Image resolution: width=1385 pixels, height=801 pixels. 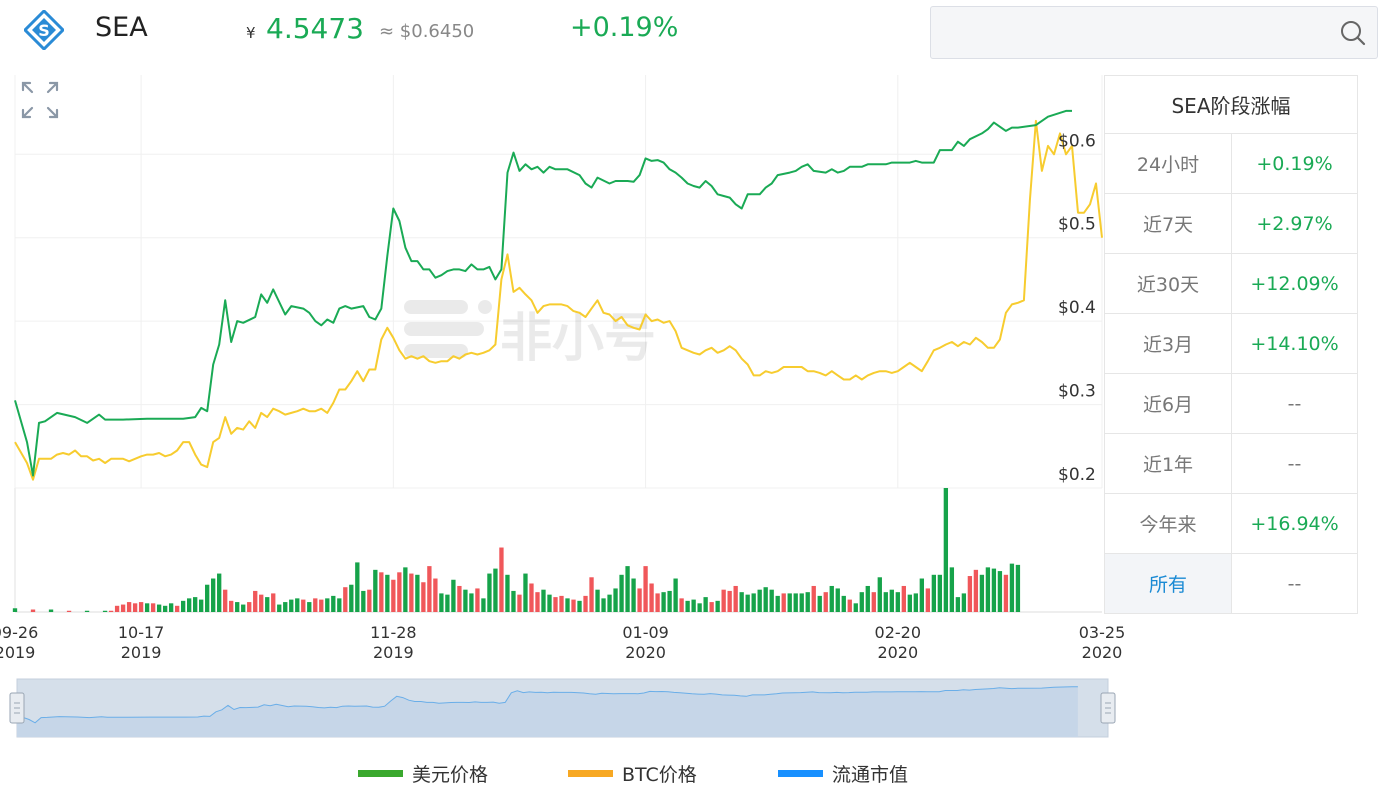 I want to click on x-tick-label: 02-20, so click(x=898, y=632).